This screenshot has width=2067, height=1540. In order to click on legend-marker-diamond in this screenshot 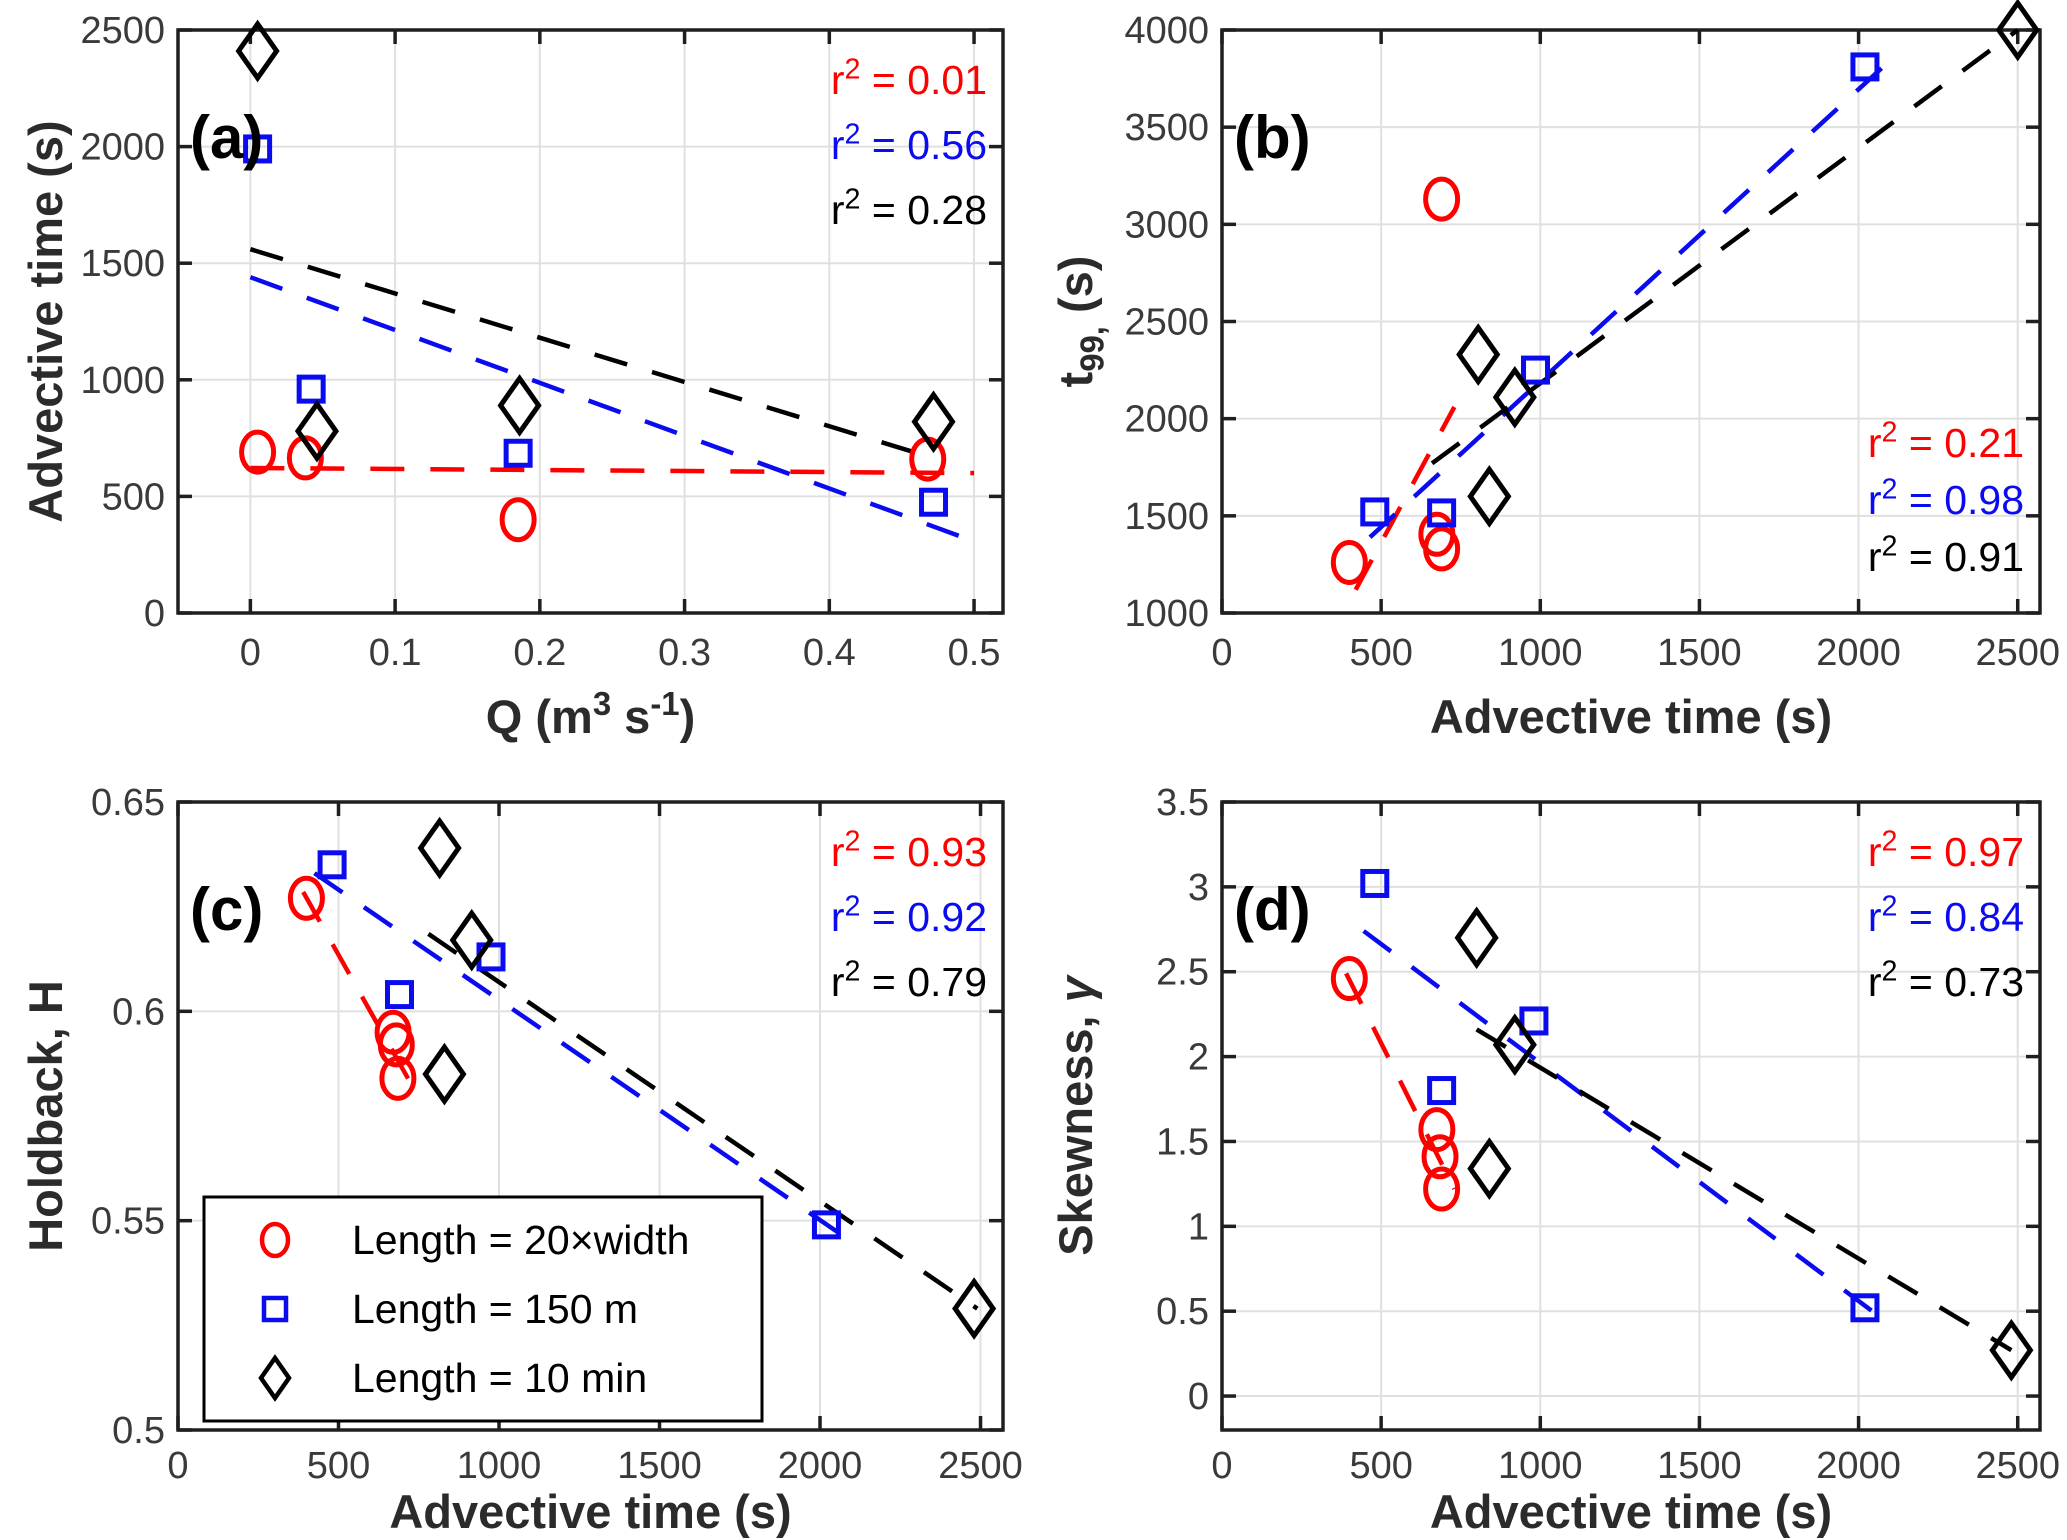, I will do `click(275, 1378)`.